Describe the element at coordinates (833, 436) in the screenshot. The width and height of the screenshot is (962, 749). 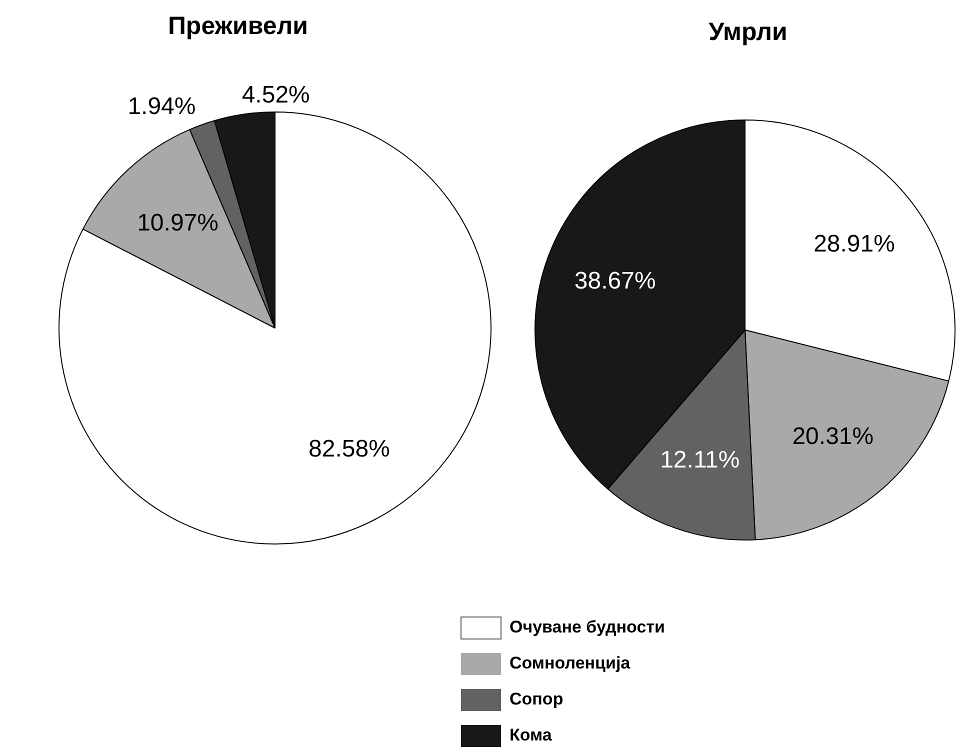
I see `data-label: 20.31%` at that location.